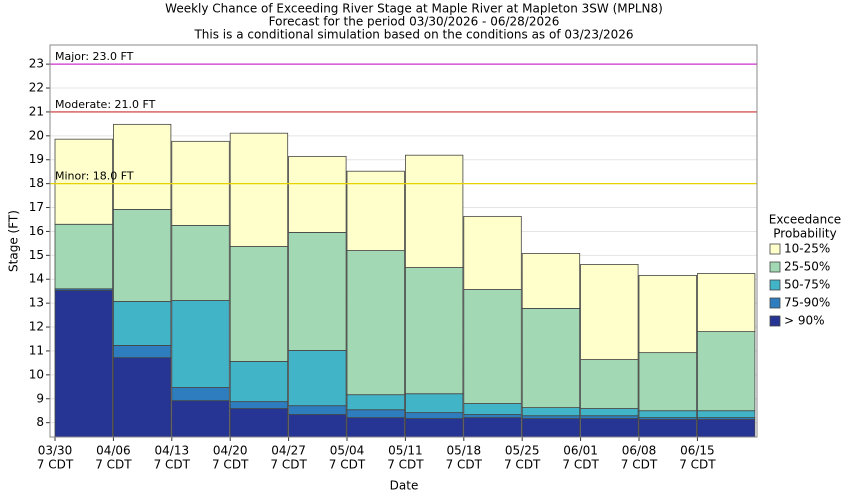  I want to click on y-tick-label: 8, so click(40, 422).